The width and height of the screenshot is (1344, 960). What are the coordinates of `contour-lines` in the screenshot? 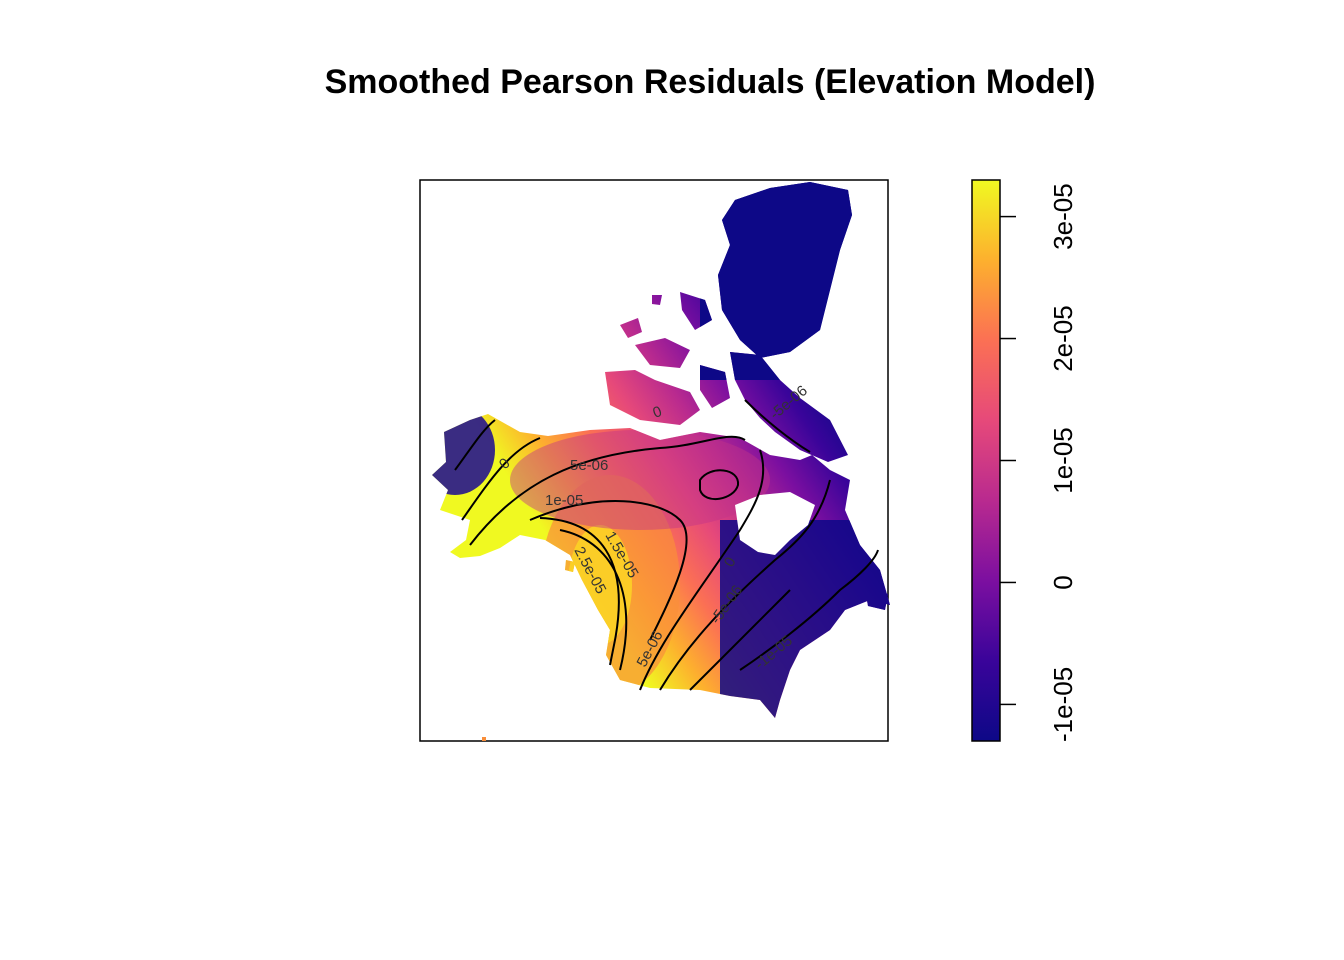 It's located at (666, 545).